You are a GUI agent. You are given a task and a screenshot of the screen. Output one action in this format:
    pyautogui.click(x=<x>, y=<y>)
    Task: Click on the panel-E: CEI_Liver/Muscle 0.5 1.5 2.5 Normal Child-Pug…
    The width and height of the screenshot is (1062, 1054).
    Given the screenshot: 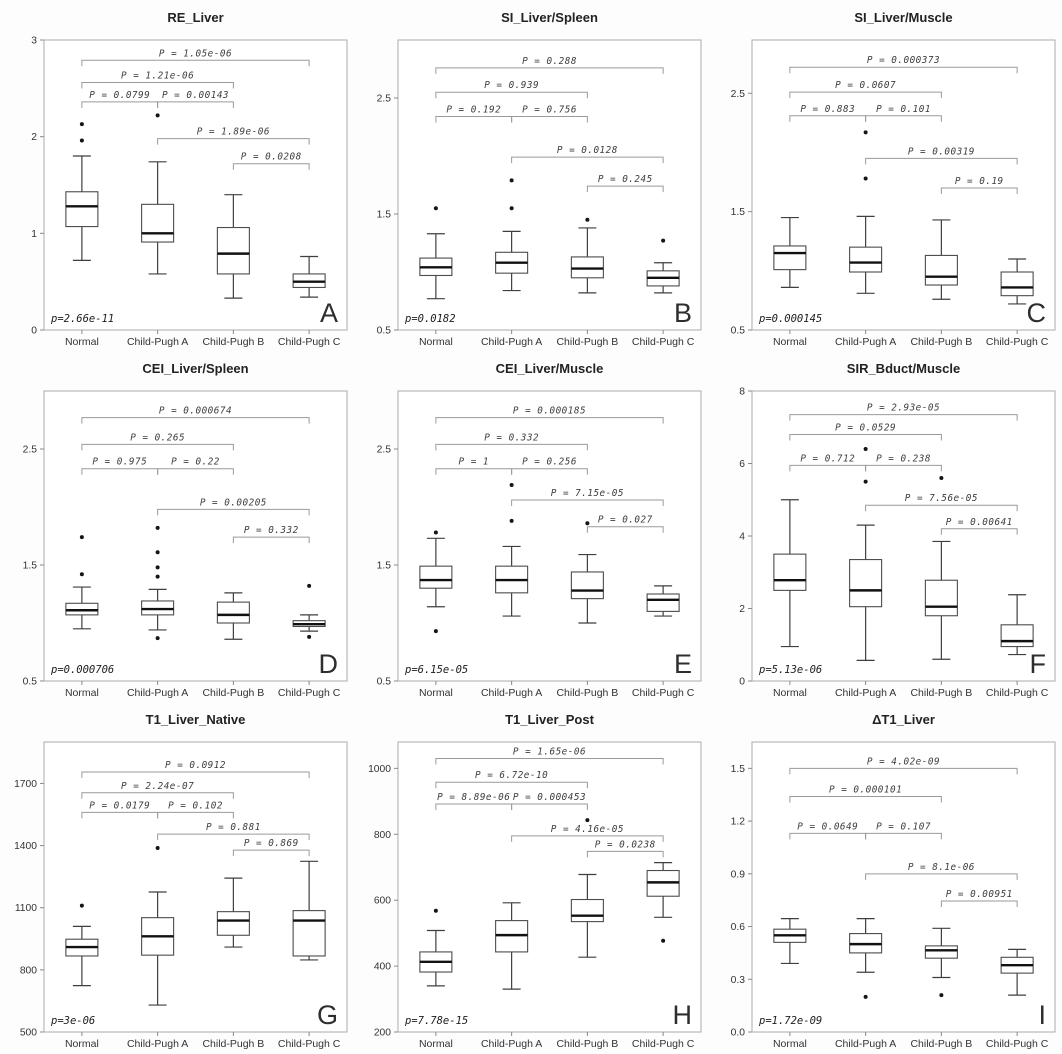 What is the action you would take?
    pyautogui.click(x=531, y=526)
    